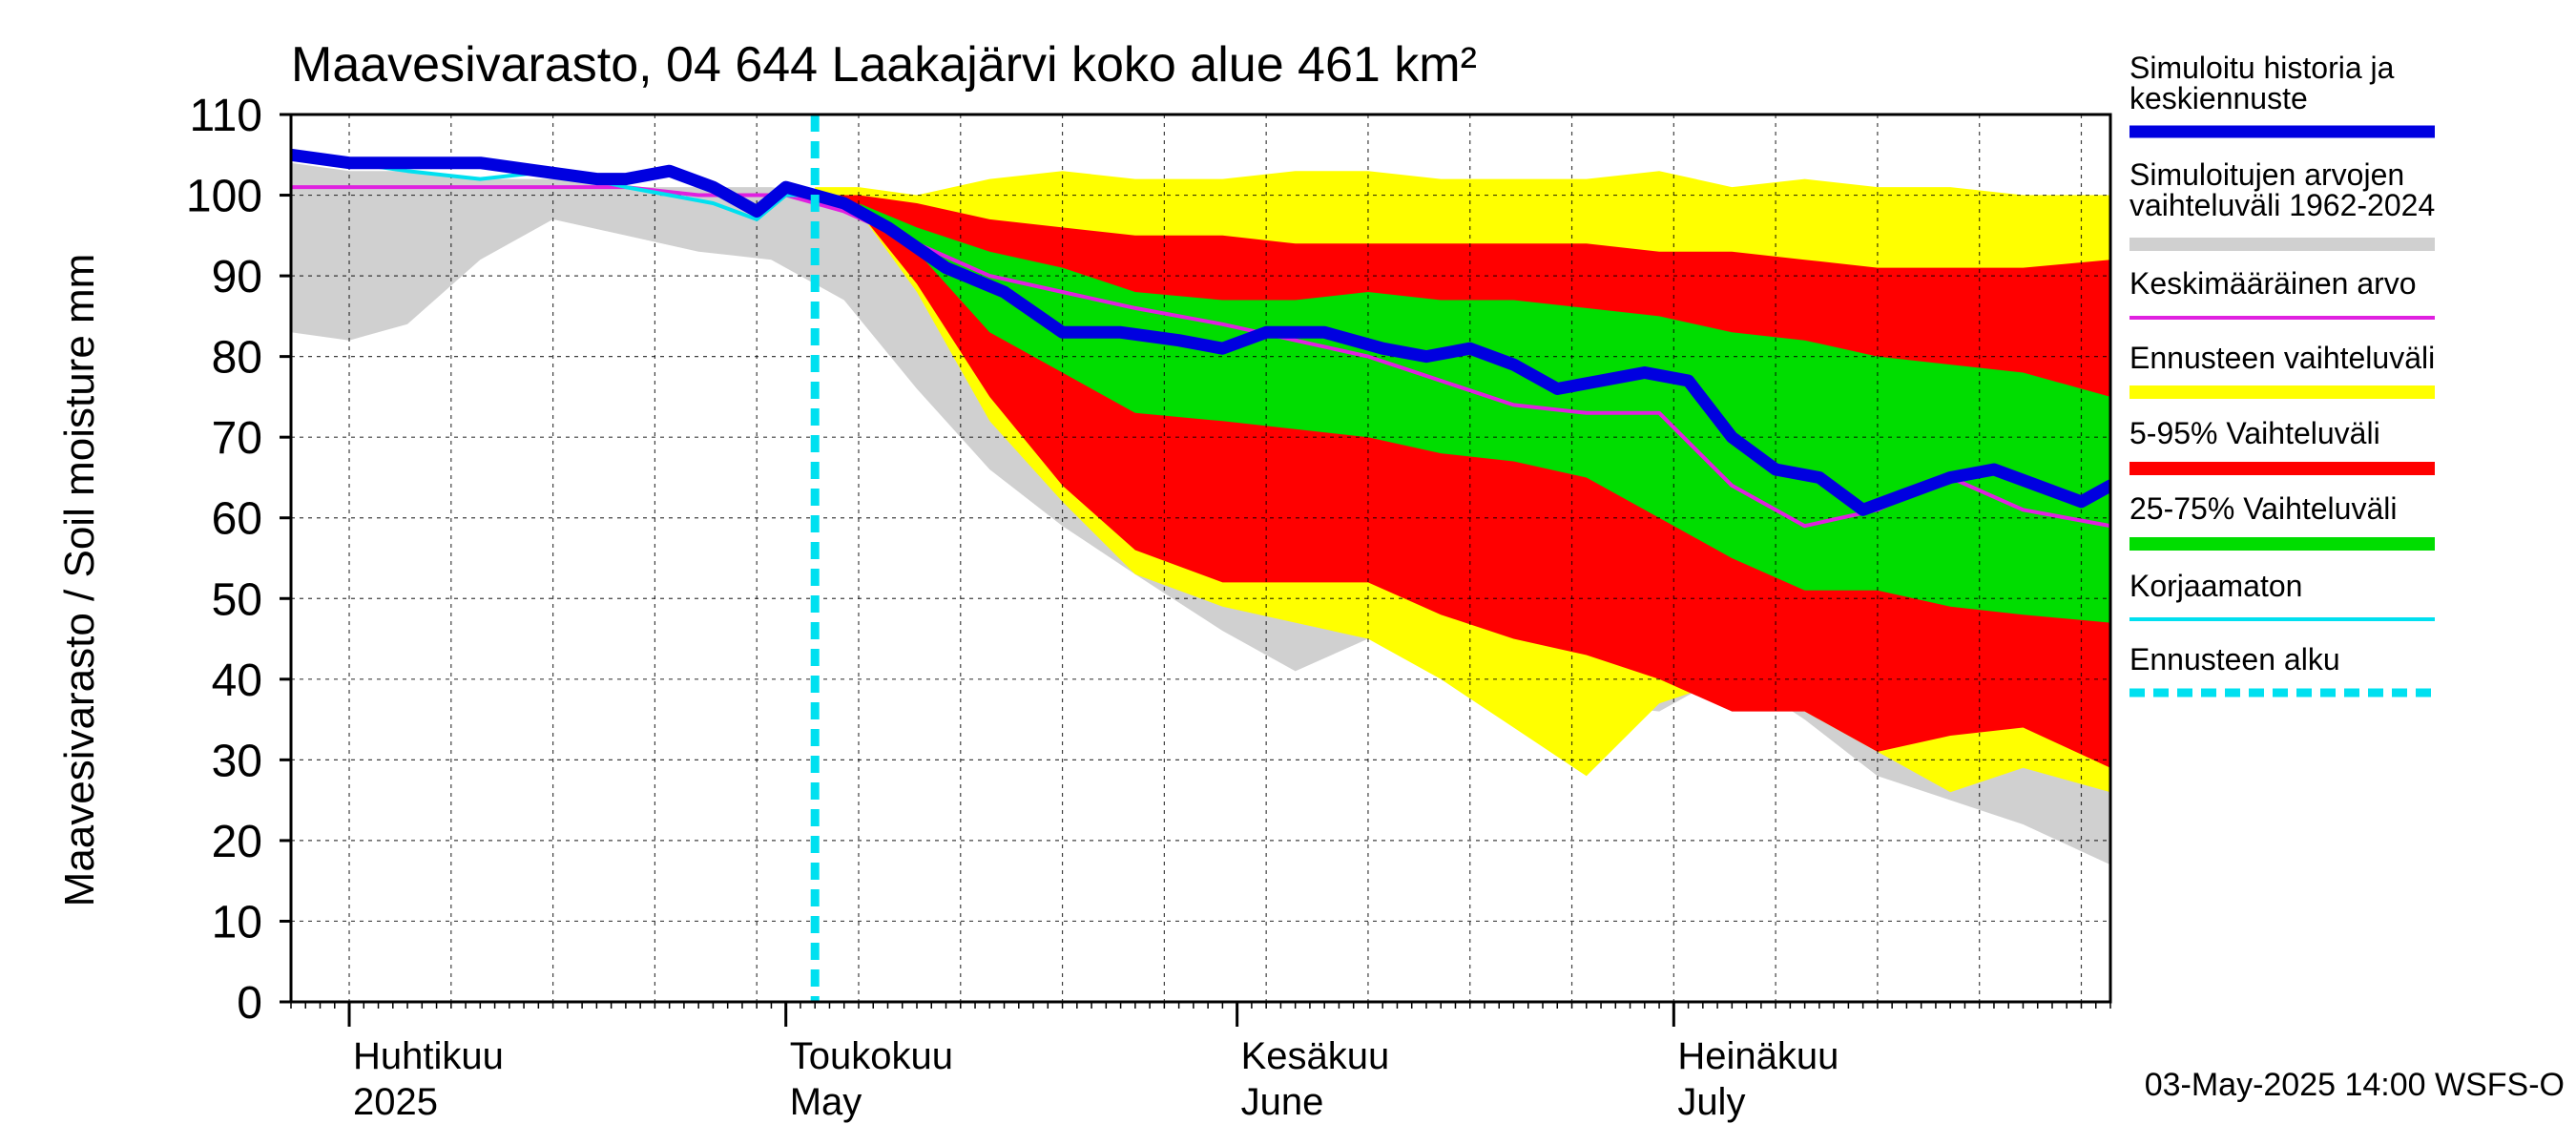  I want to click on y-tick-label: 10, so click(237, 922).